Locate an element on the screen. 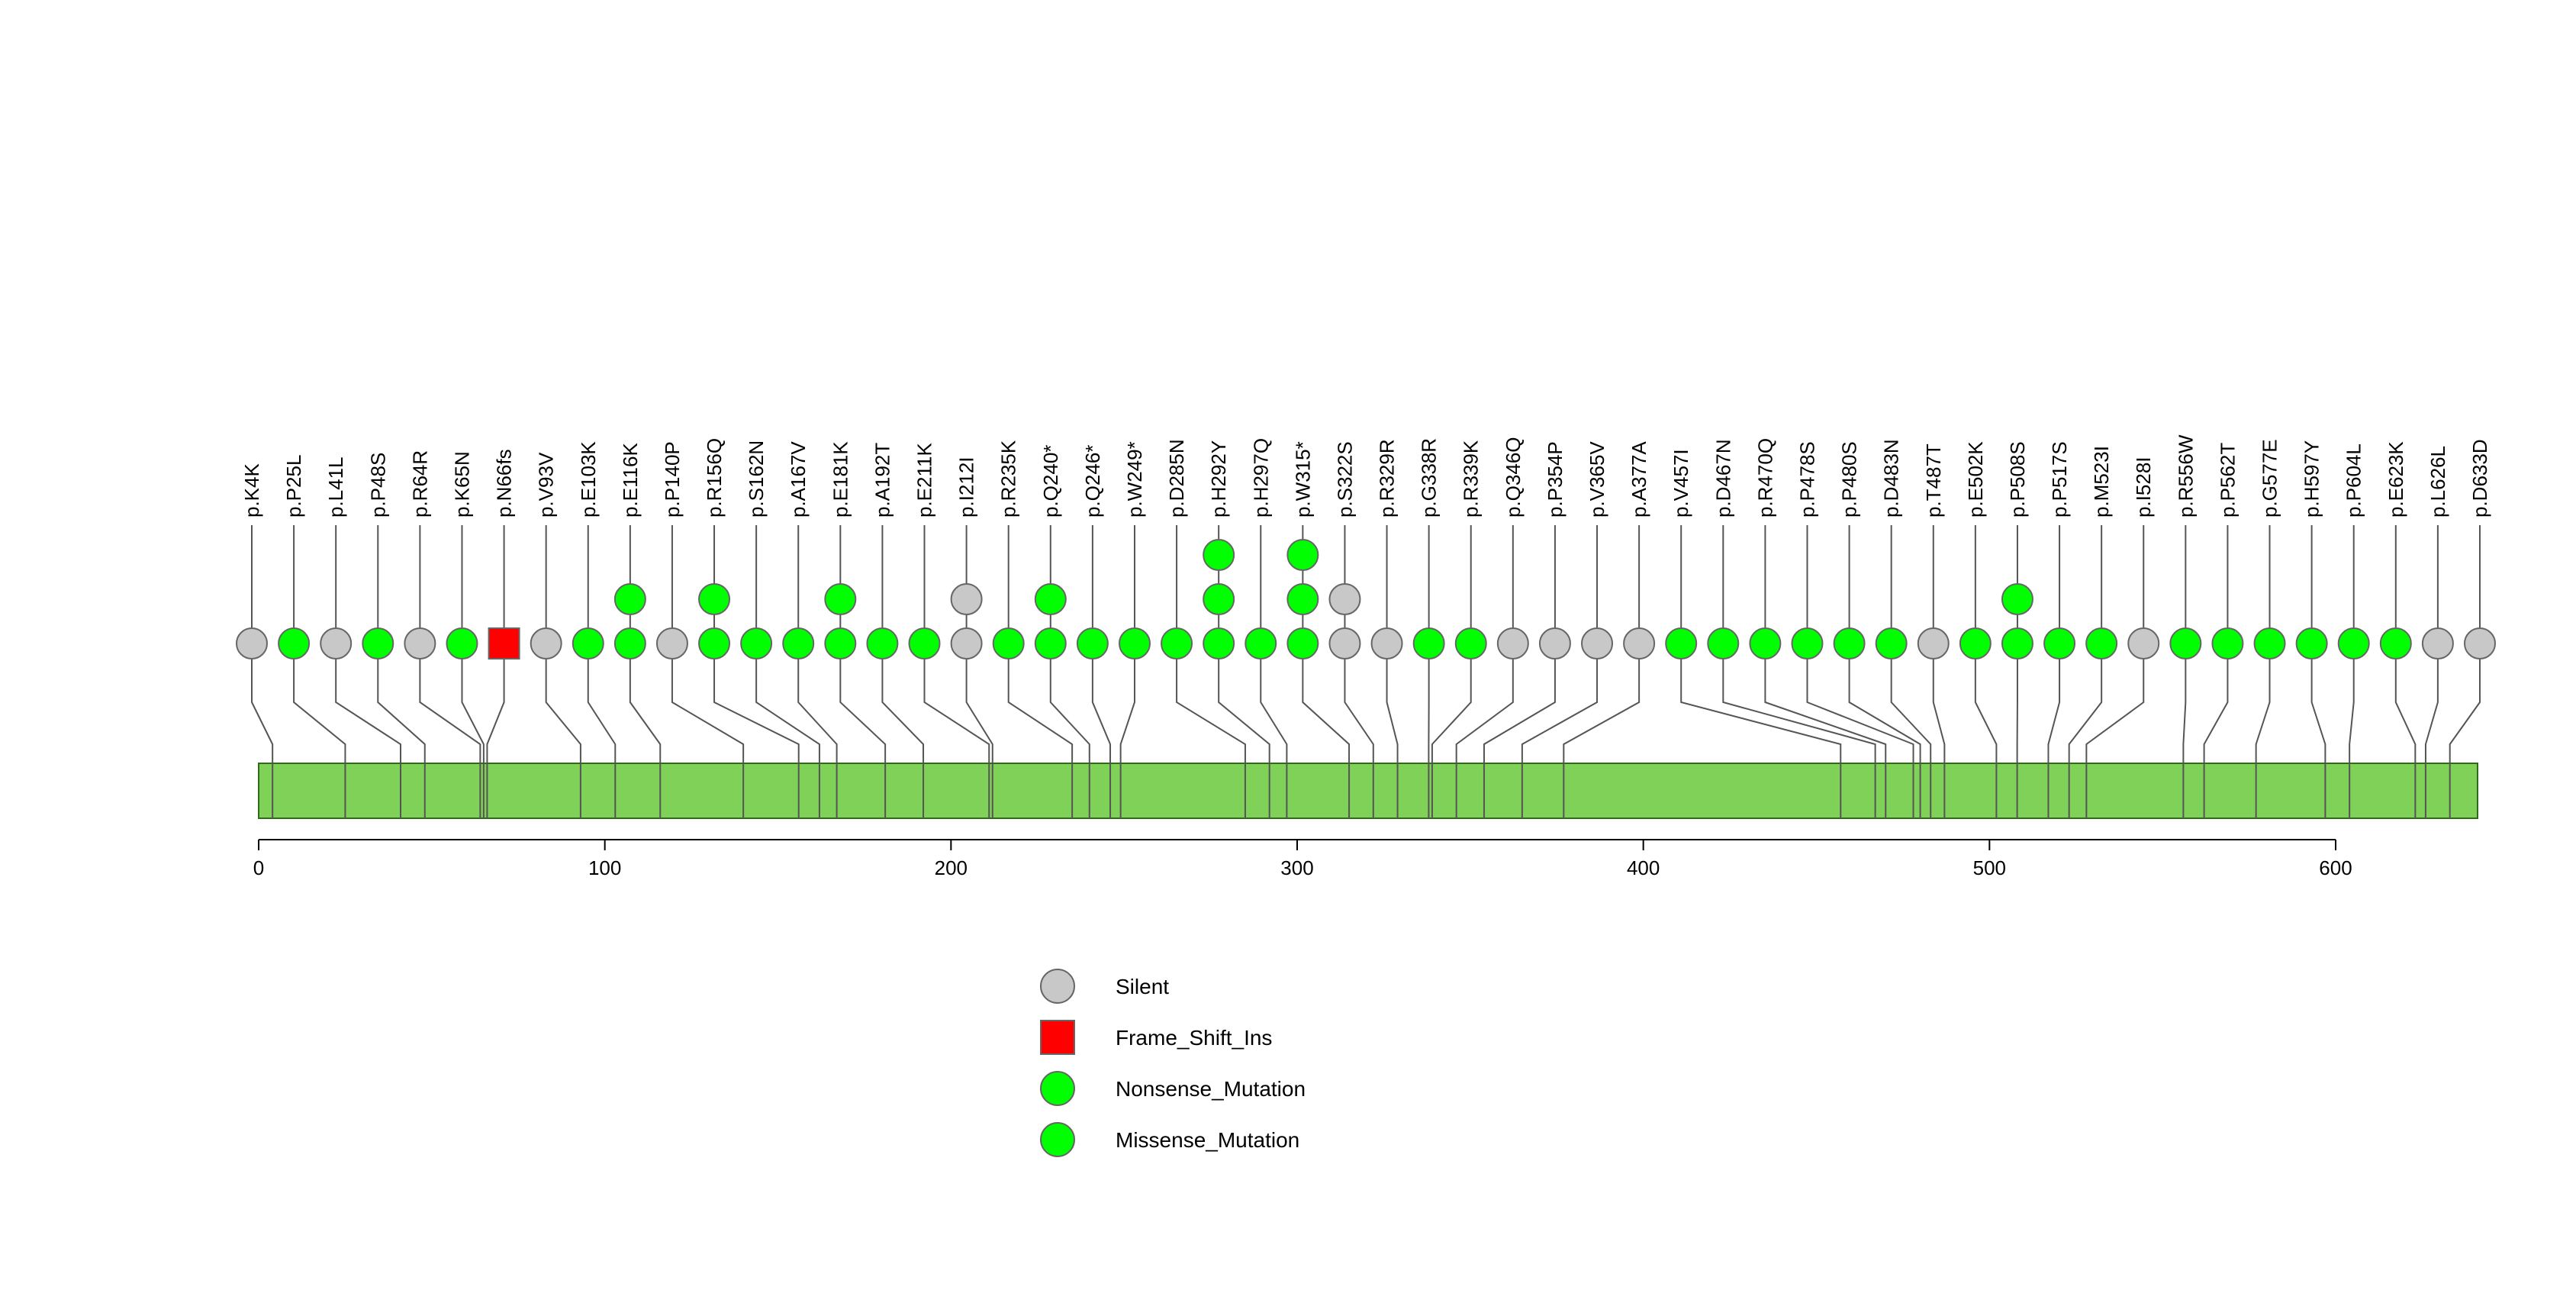 This screenshot has height=1290, width=2576. mutation-label-pd633d: p.D633D is located at coordinates (2479, 479).